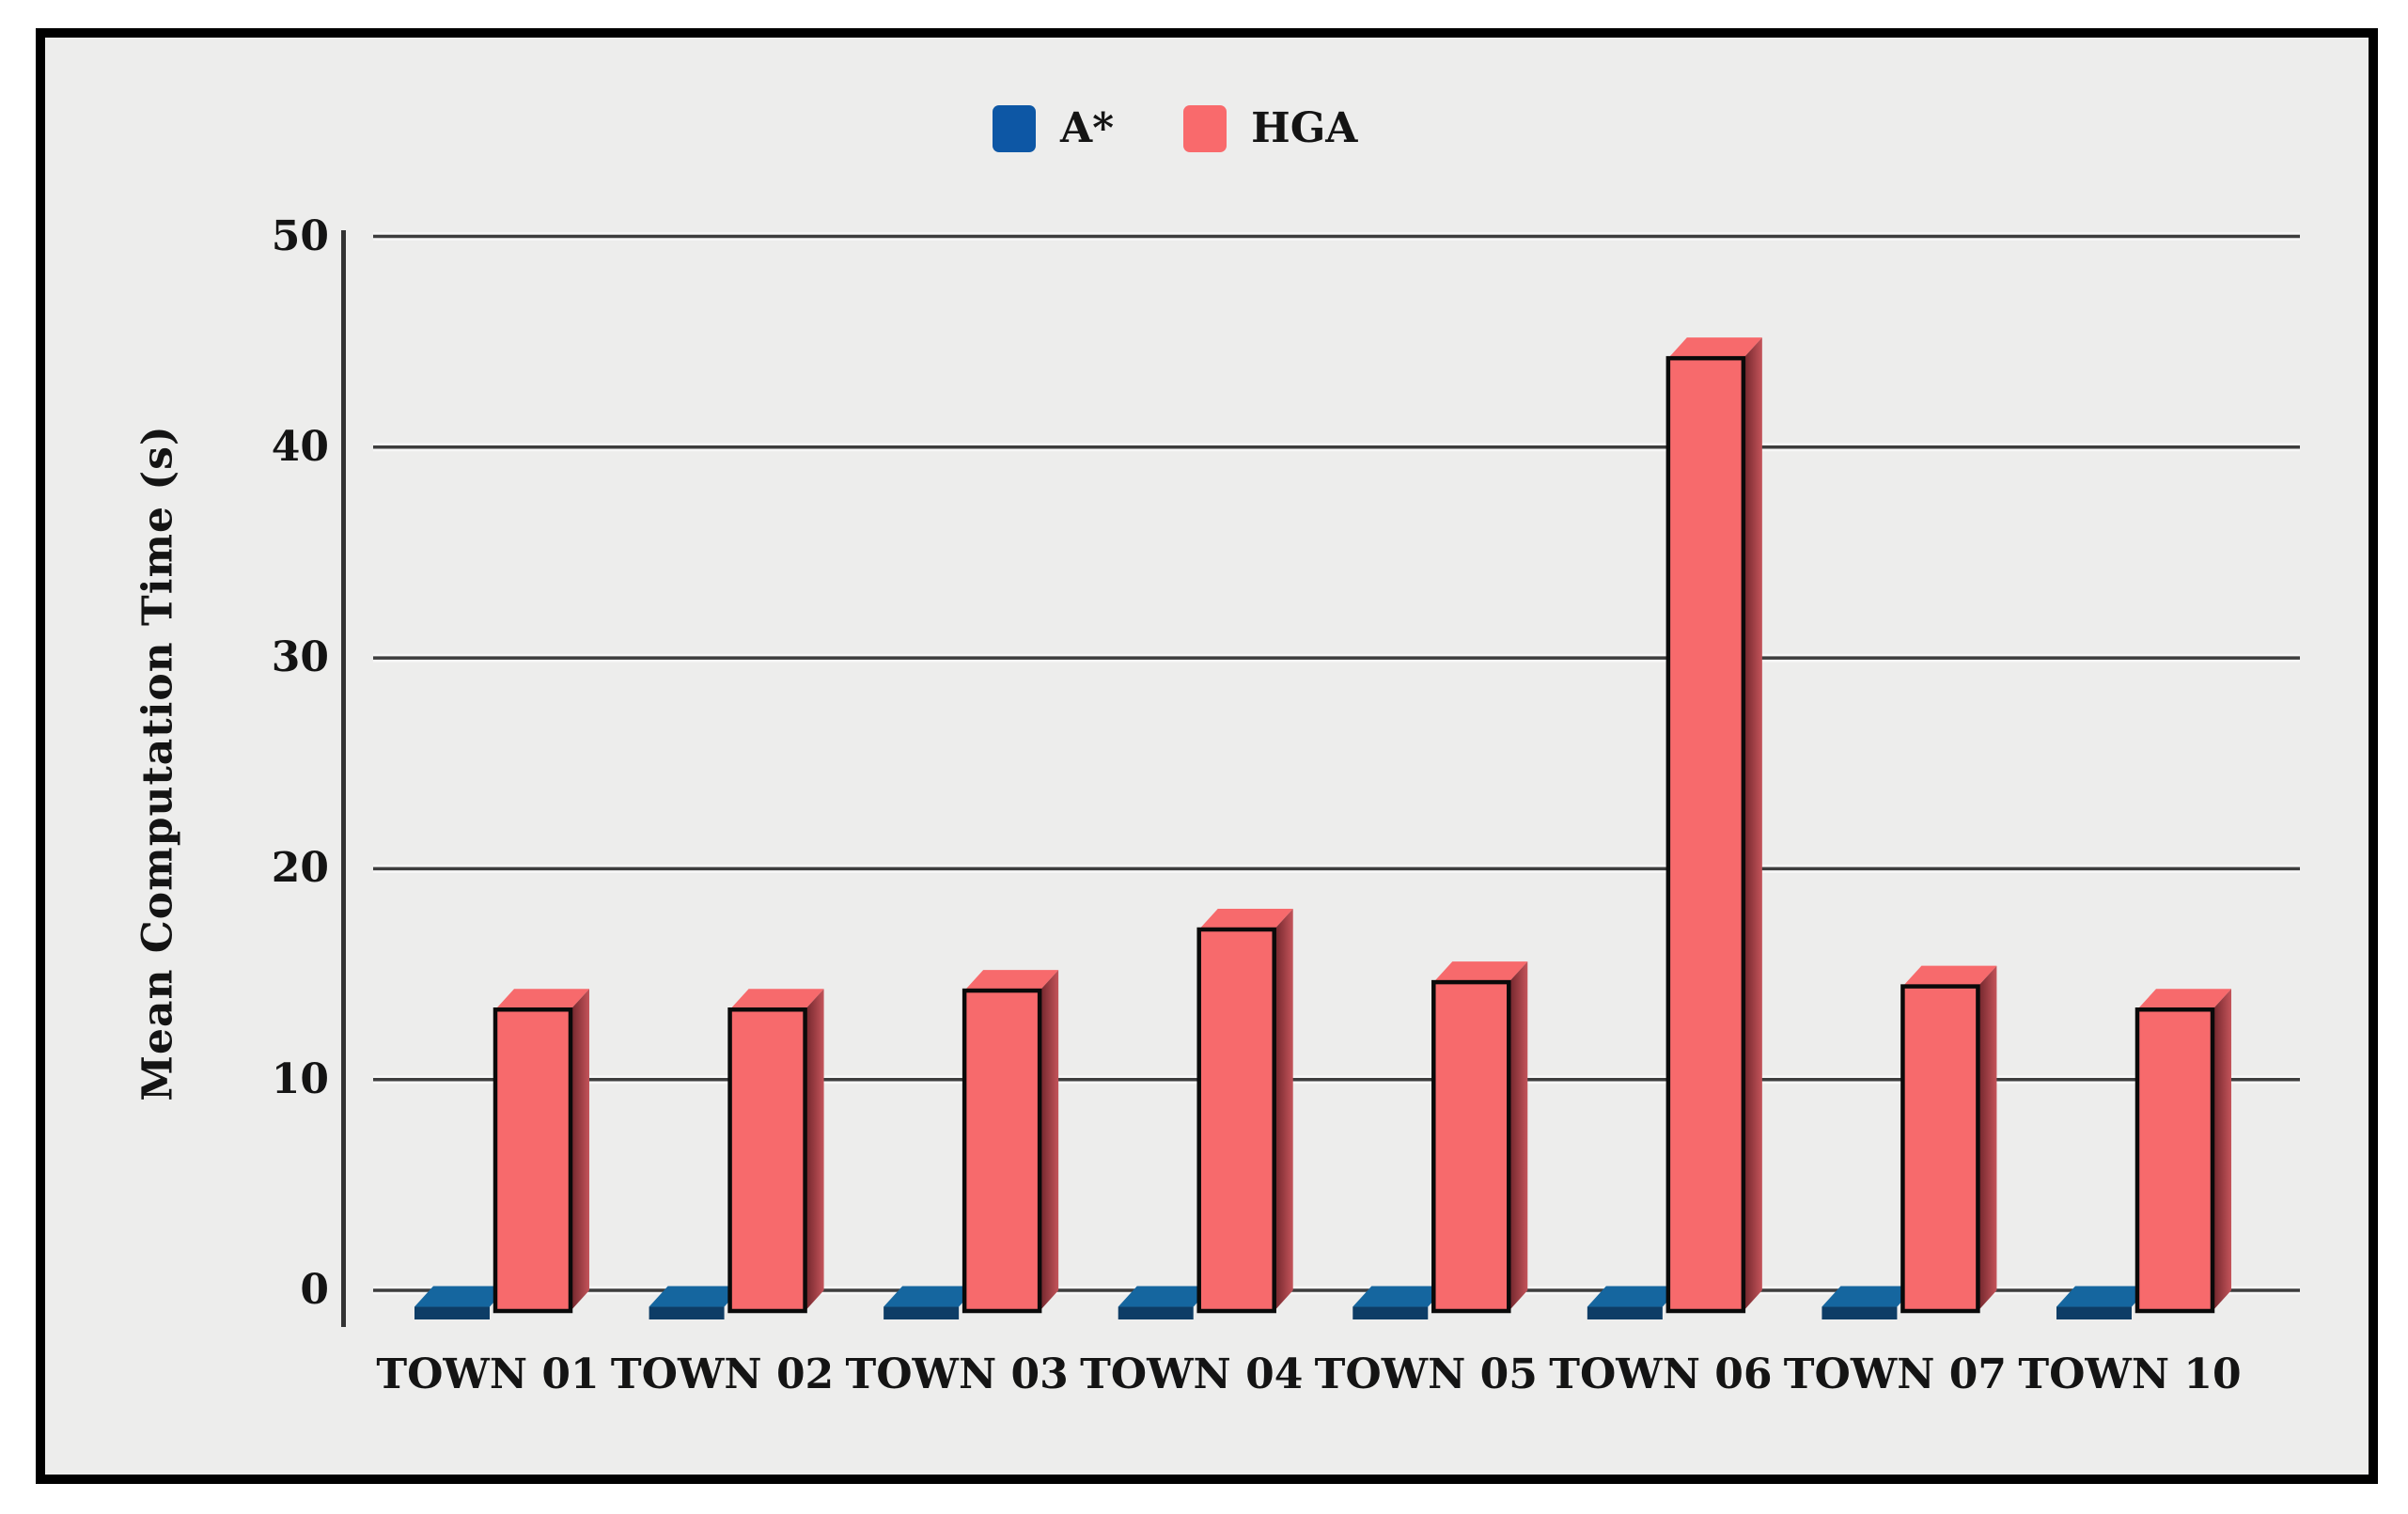  What do you see at coordinates (2130, 1374) in the screenshot?
I see `x-label-town-10: TOWN 10` at bounding box center [2130, 1374].